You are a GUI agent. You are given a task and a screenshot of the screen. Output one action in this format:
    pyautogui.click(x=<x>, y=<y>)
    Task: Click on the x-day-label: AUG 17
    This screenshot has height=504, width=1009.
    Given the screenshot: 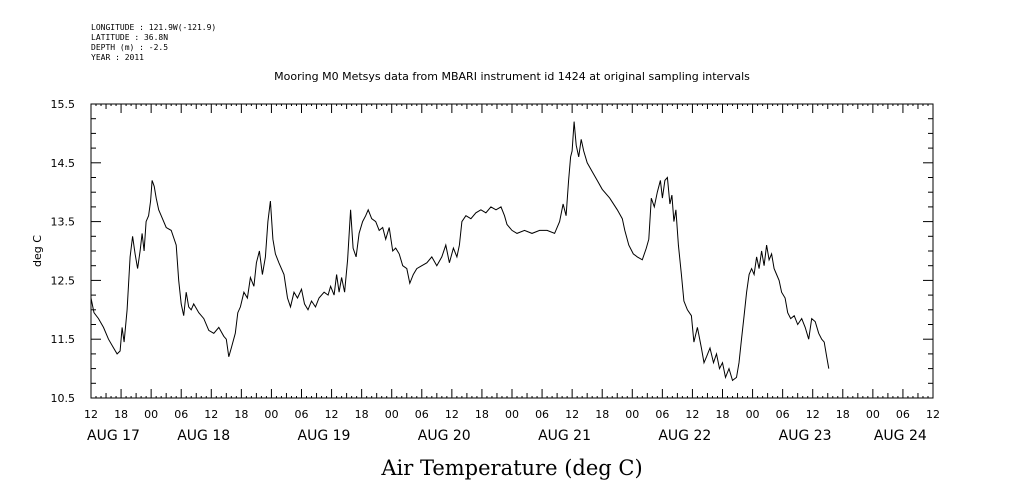 What is the action you would take?
    pyautogui.click(x=113, y=436)
    